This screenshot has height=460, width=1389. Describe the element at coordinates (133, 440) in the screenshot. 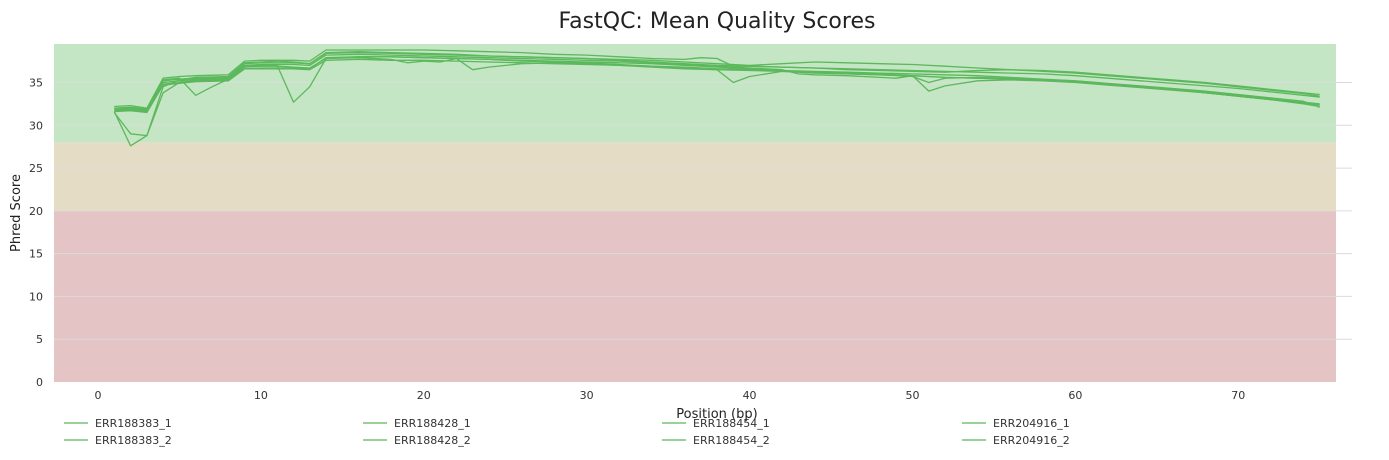

I see `legend-label: ERR188383_2` at that location.